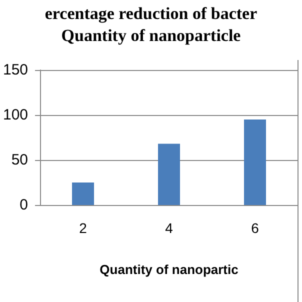  What do you see at coordinates (169, 228) in the screenshot?
I see `x-tick-label: 4` at bounding box center [169, 228].